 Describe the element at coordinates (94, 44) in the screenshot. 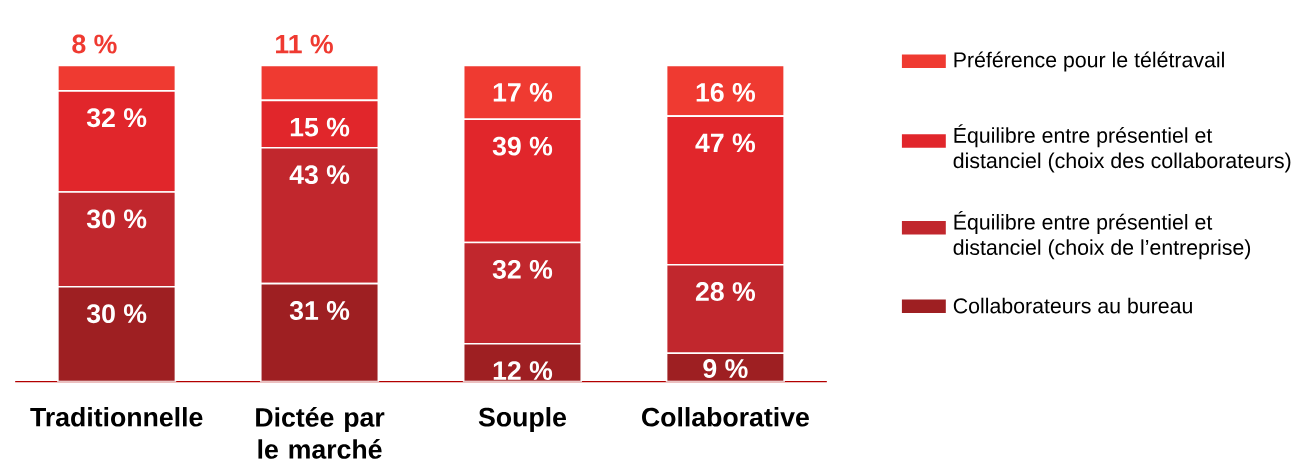

I see `data-label: 8 %` at that location.